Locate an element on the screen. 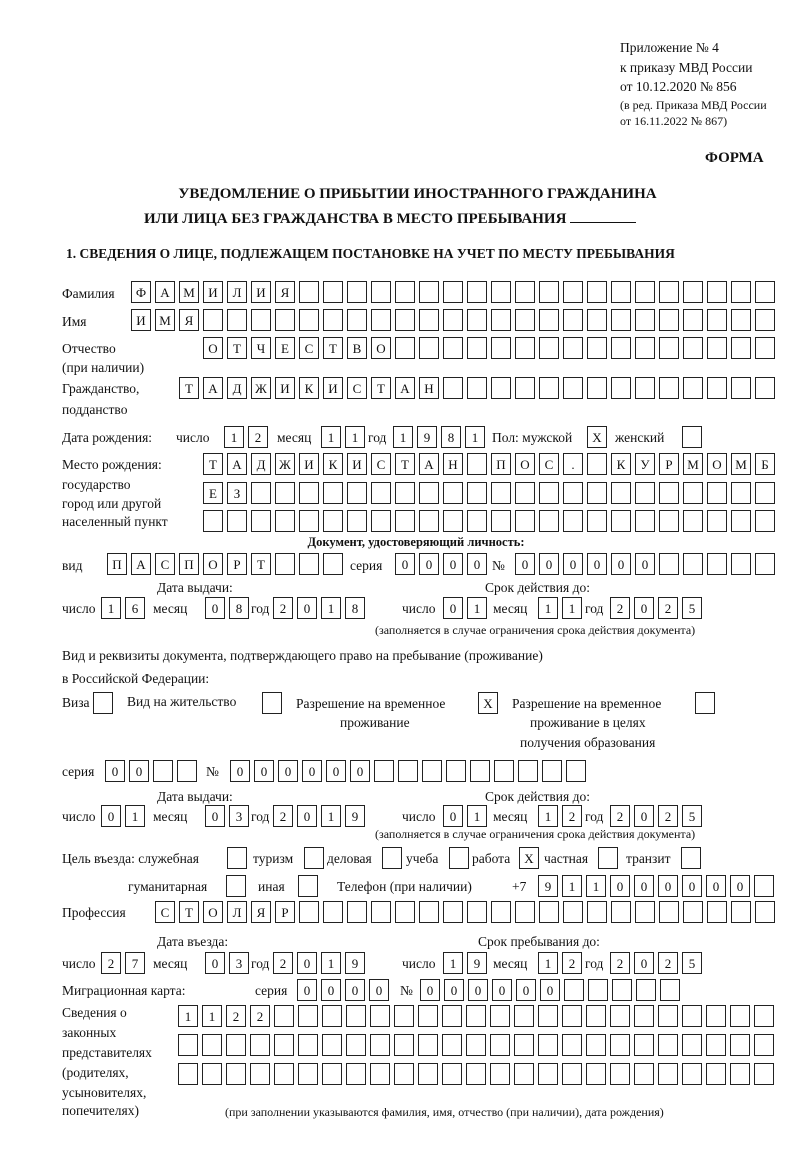  visa-checkbox is located at coordinates (103, 703).